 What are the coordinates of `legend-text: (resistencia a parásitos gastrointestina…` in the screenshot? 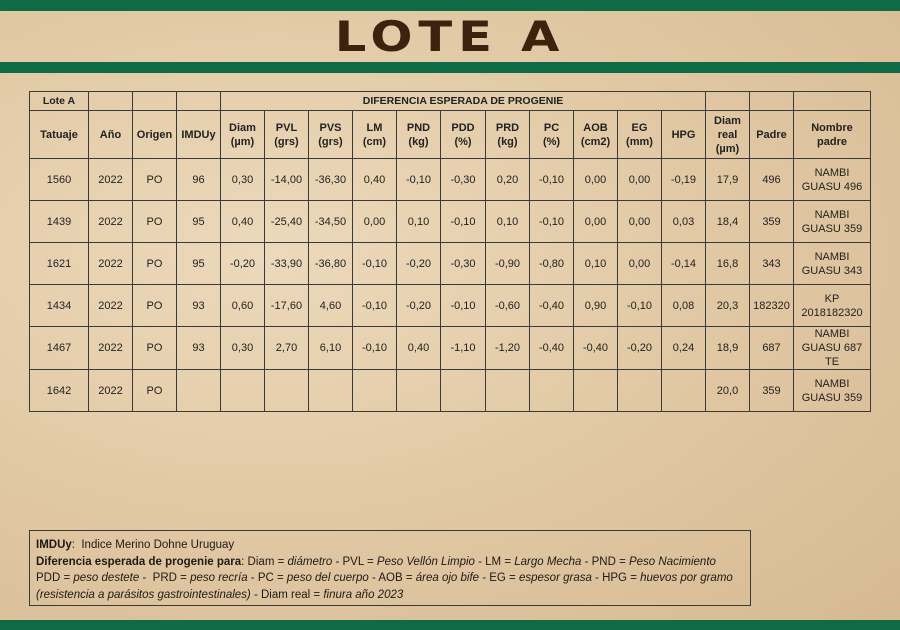 It's located at (143, 594).